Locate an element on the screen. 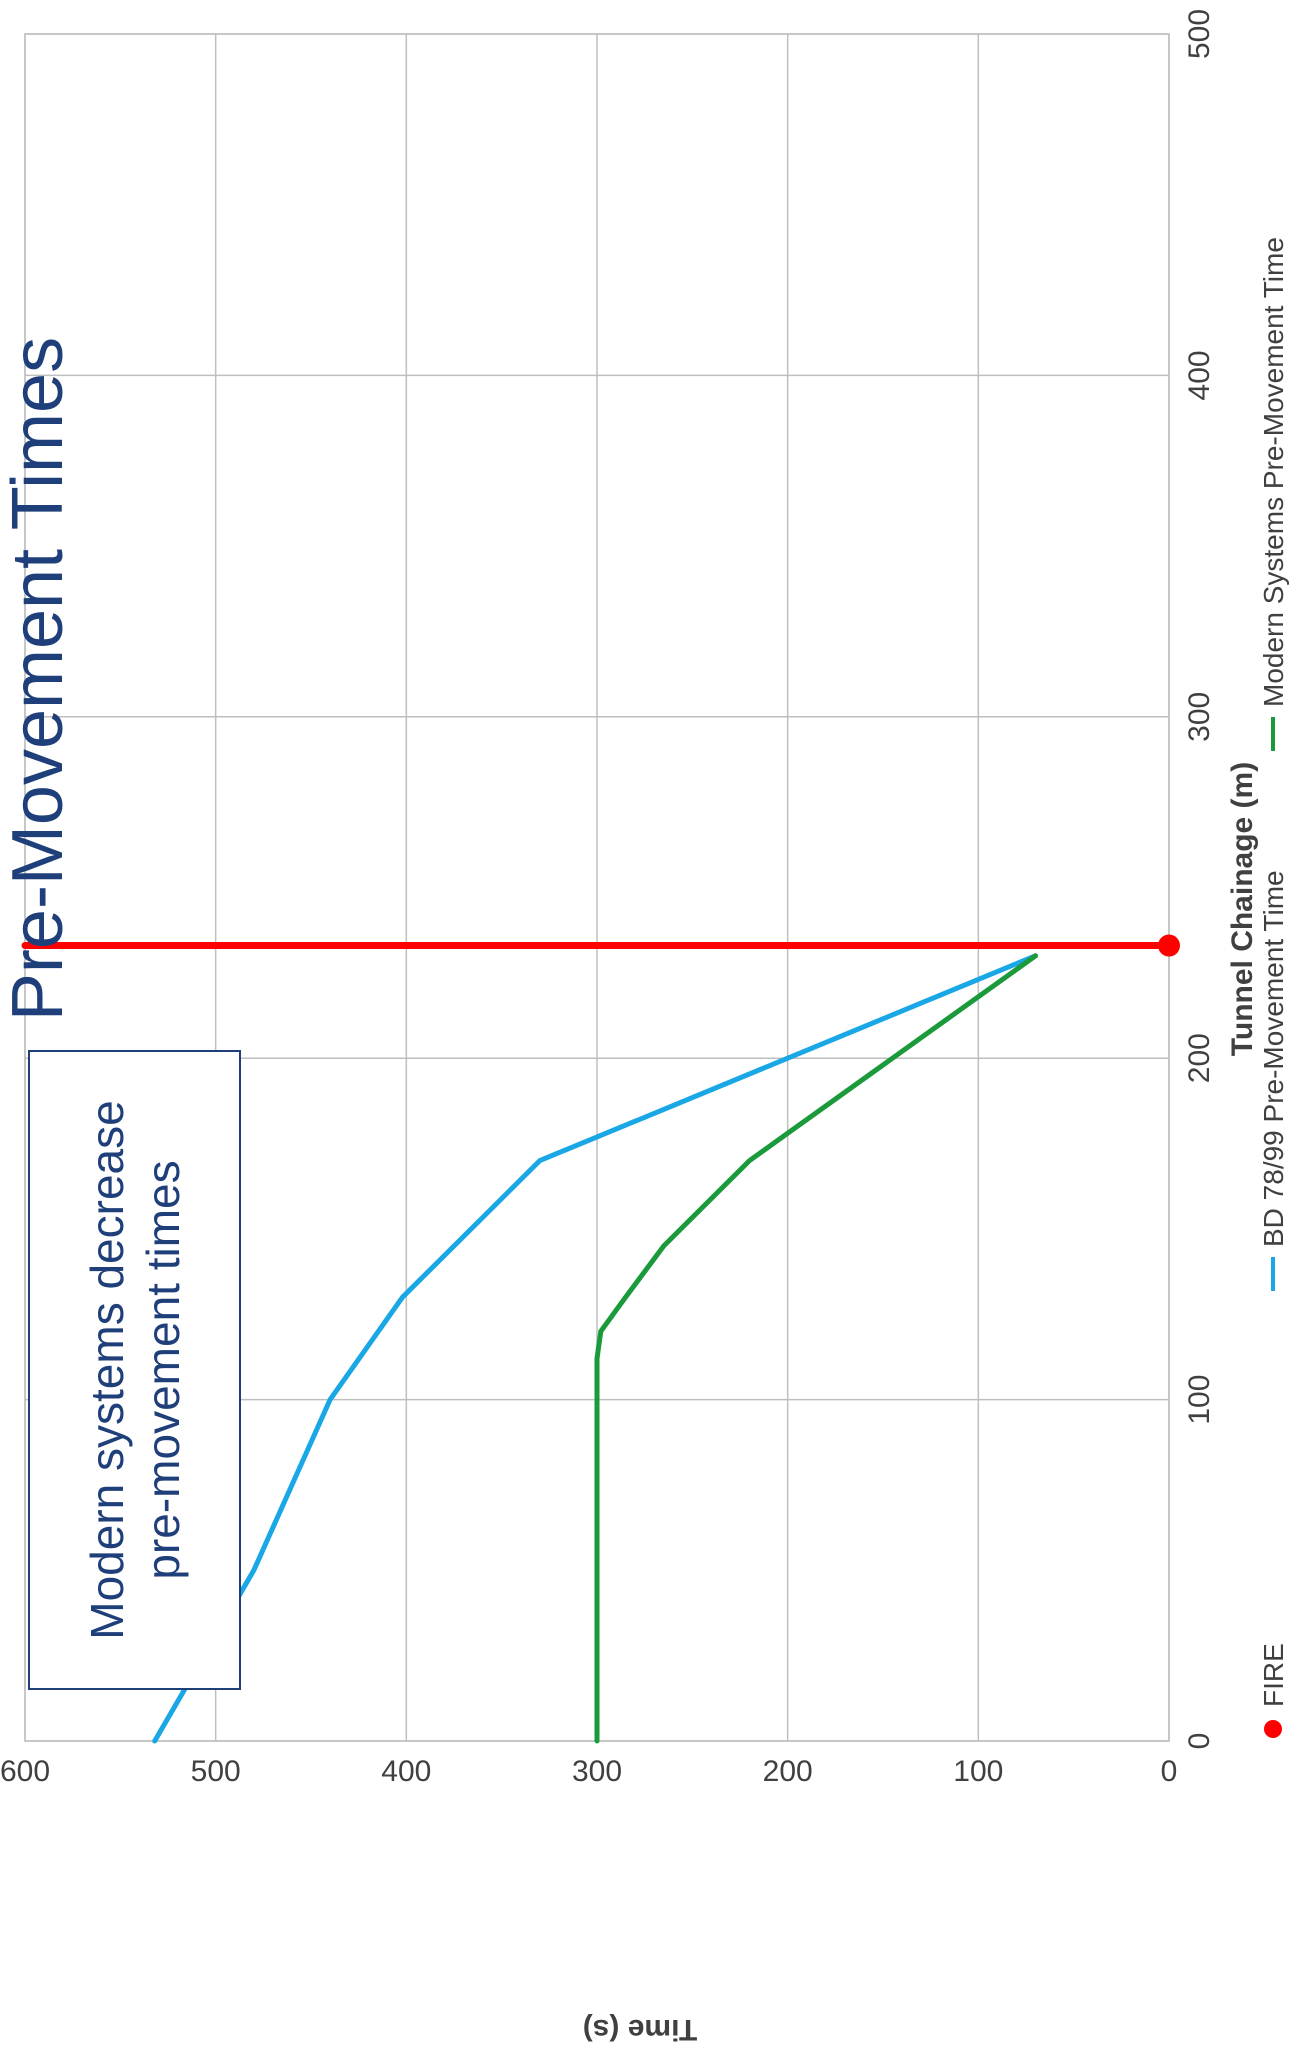  x-axis-label: Tunnel Chainage (m) is located at coordinates (1242, 909).